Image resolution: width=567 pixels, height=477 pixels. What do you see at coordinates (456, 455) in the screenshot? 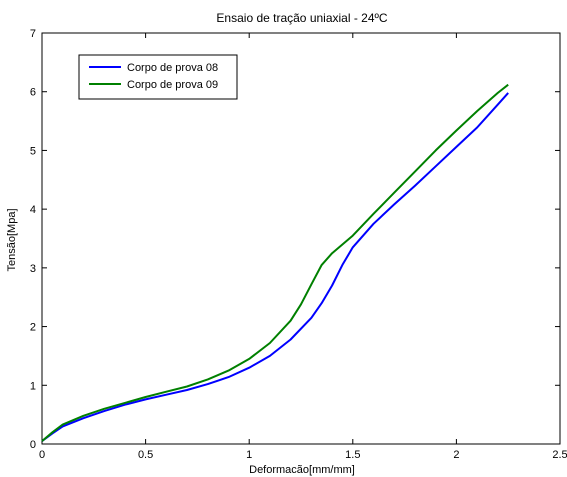
I see `x-tick-label: 2` at bounding box center [456, 455].